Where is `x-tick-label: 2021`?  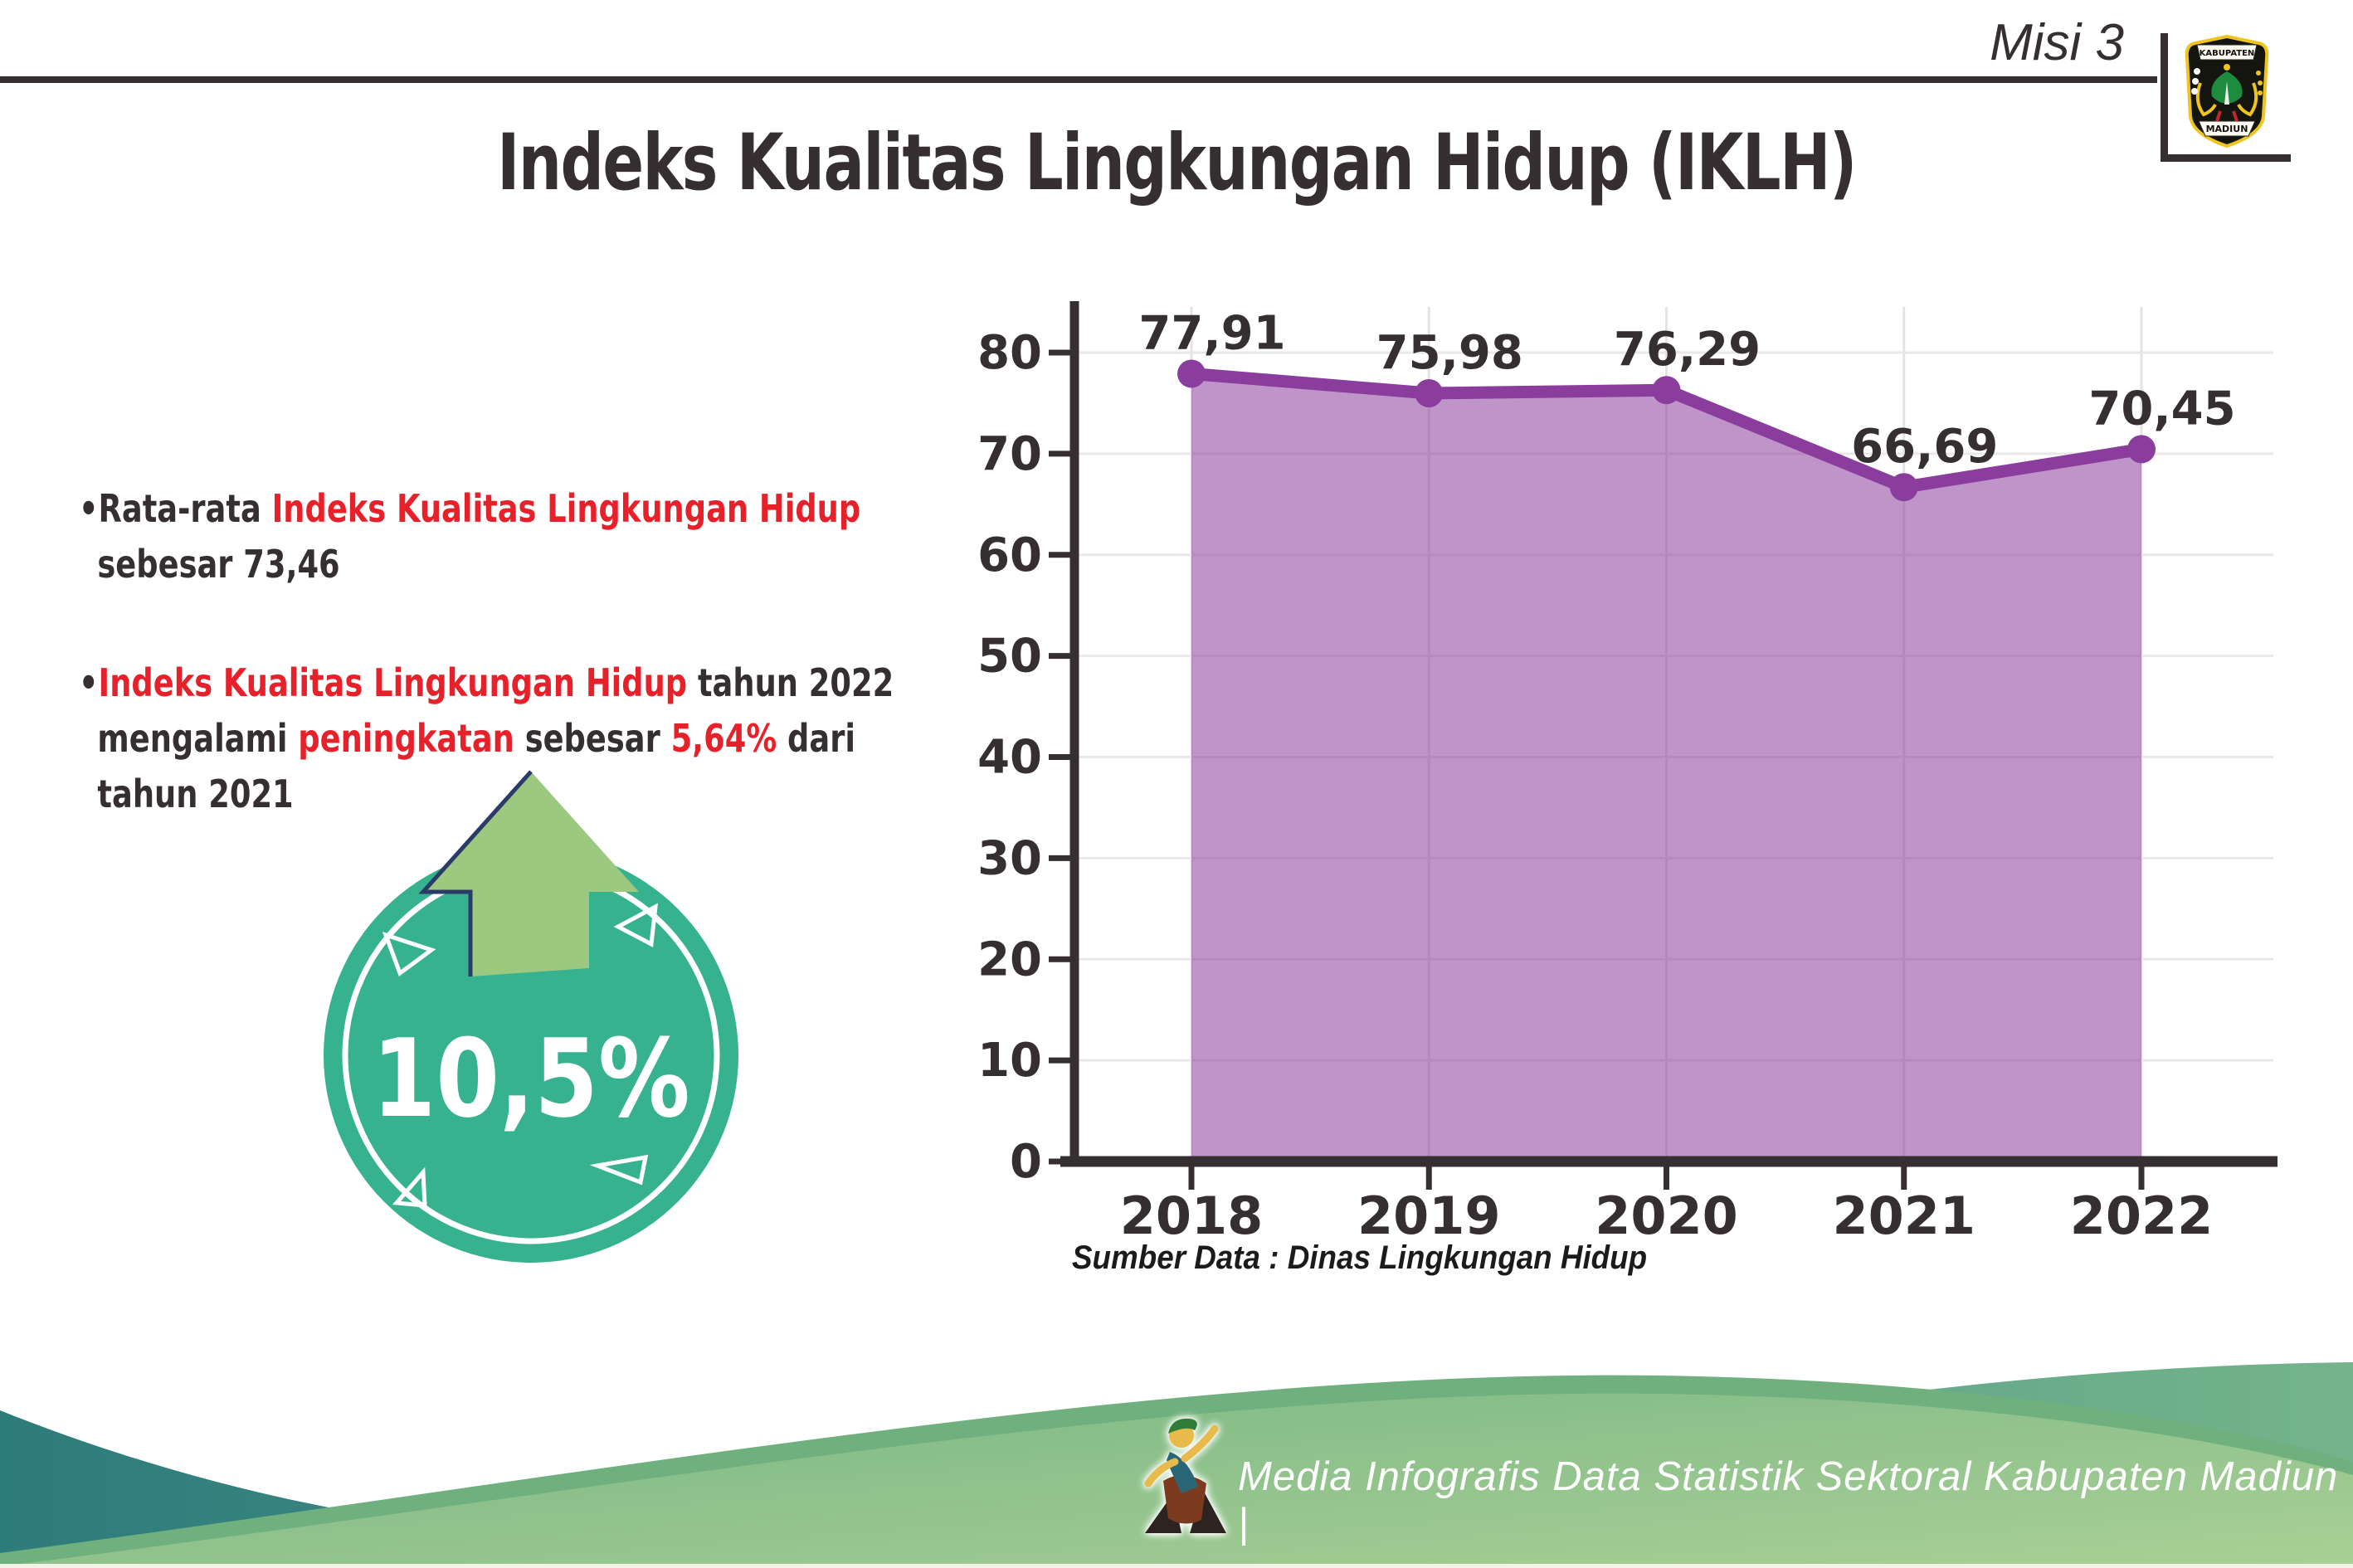 x-tick-label: 2021 is located at coordinates (1903, 1216).